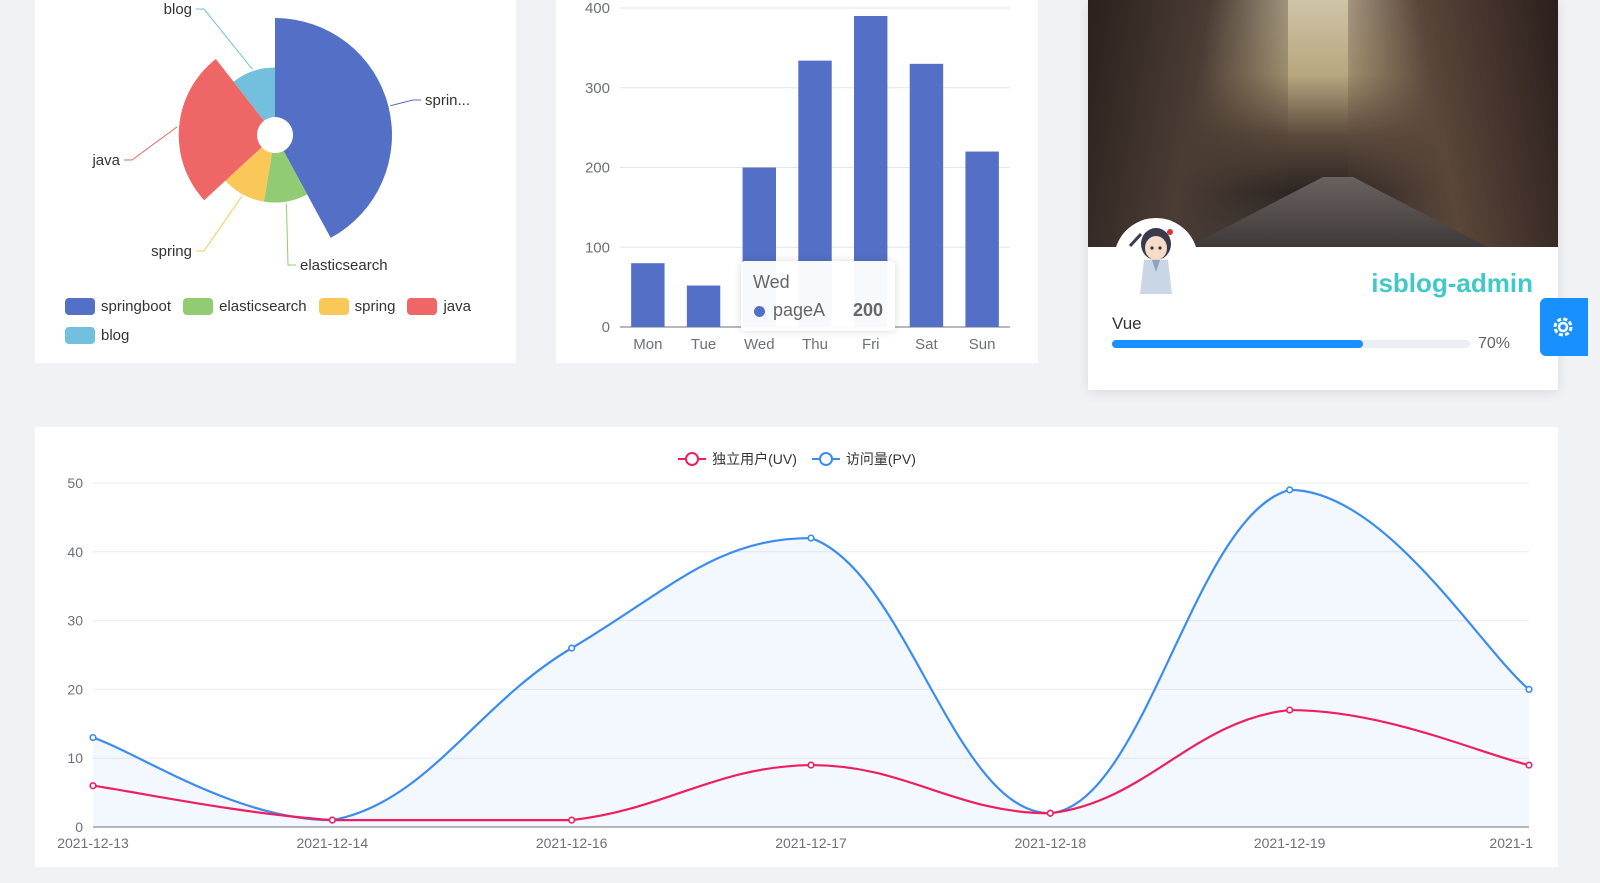 The image size is (1600, 883). What do you see at coordinates (221, 130) in the screenshot?
I see `pie-slice-java` at bounding box center [221, 130].